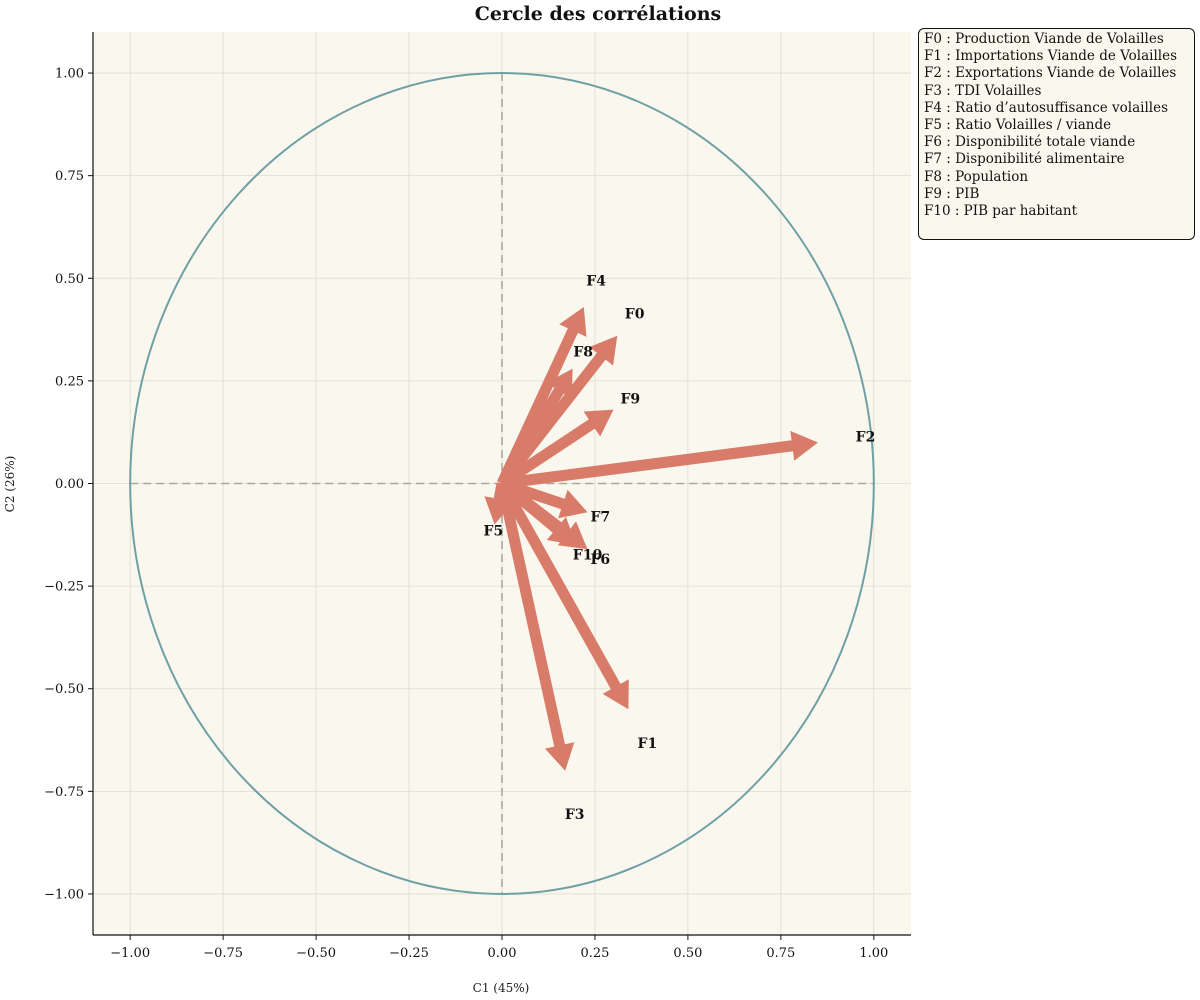 The width and height of the screenshot is (1200, 1000). What do you see at coordinates (594, 953) in the screenshot?
I see `x-tick-label: 0.25` at bounding box center [594, 953].